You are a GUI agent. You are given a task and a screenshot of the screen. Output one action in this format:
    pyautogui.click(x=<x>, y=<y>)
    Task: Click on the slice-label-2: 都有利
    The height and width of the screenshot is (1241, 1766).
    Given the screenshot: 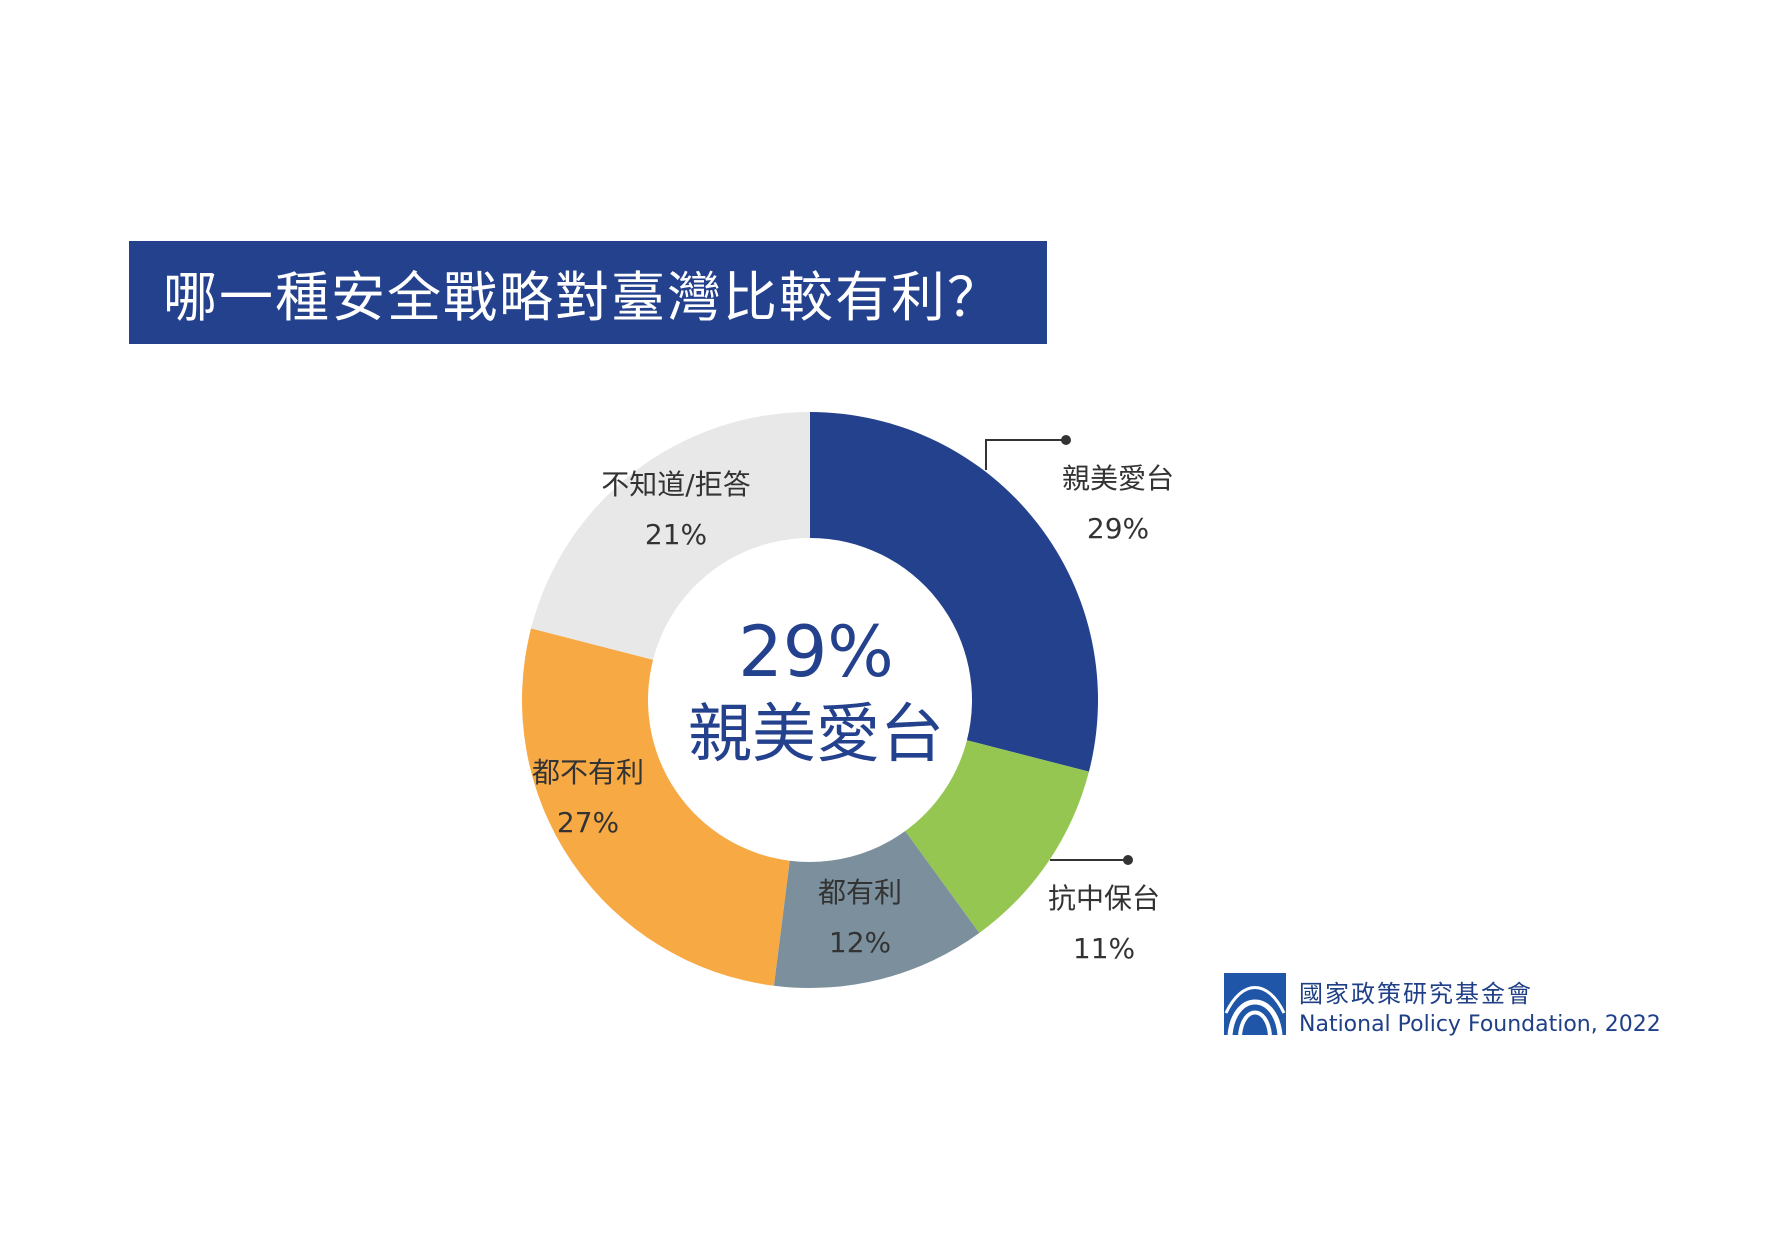 What is the action you would take?
    pyautogui.click(x=860, y=892)
    